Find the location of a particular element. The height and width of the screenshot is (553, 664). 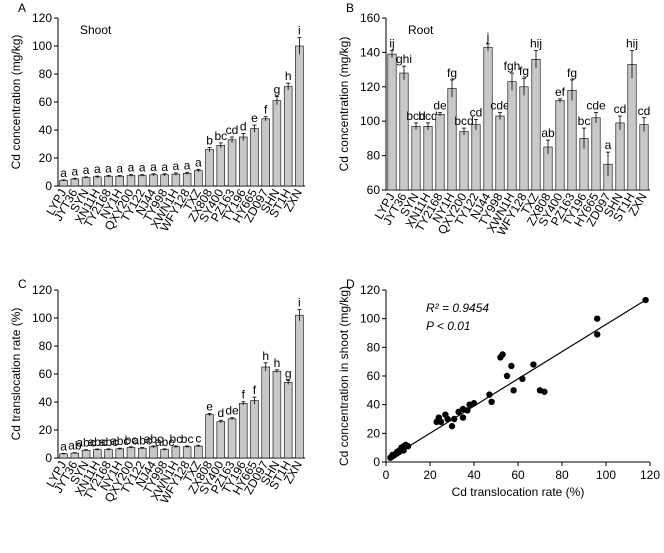

x-tick-label: 120 is located at coordinates (650, 475).